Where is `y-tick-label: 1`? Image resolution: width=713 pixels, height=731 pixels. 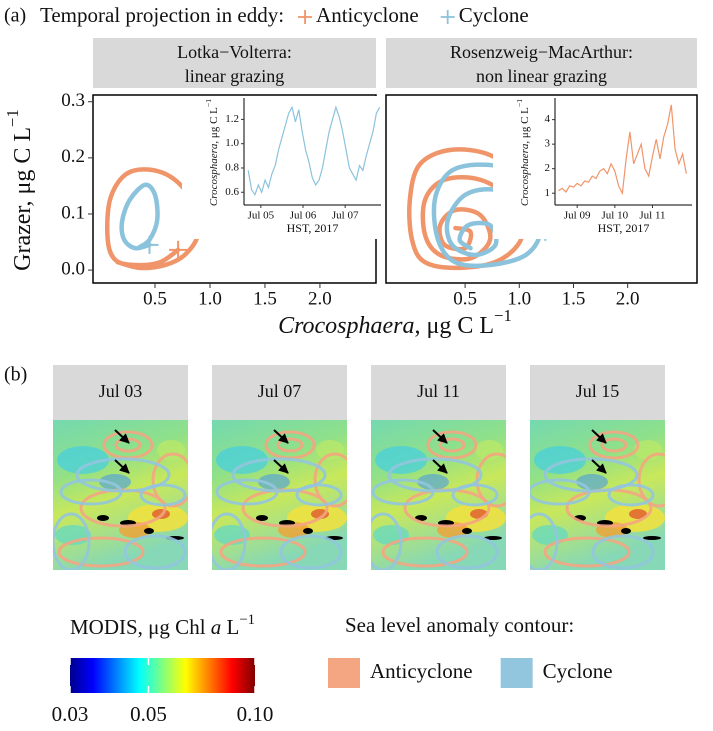 y-tick-label: 1 is located at coordinates (548, 193).